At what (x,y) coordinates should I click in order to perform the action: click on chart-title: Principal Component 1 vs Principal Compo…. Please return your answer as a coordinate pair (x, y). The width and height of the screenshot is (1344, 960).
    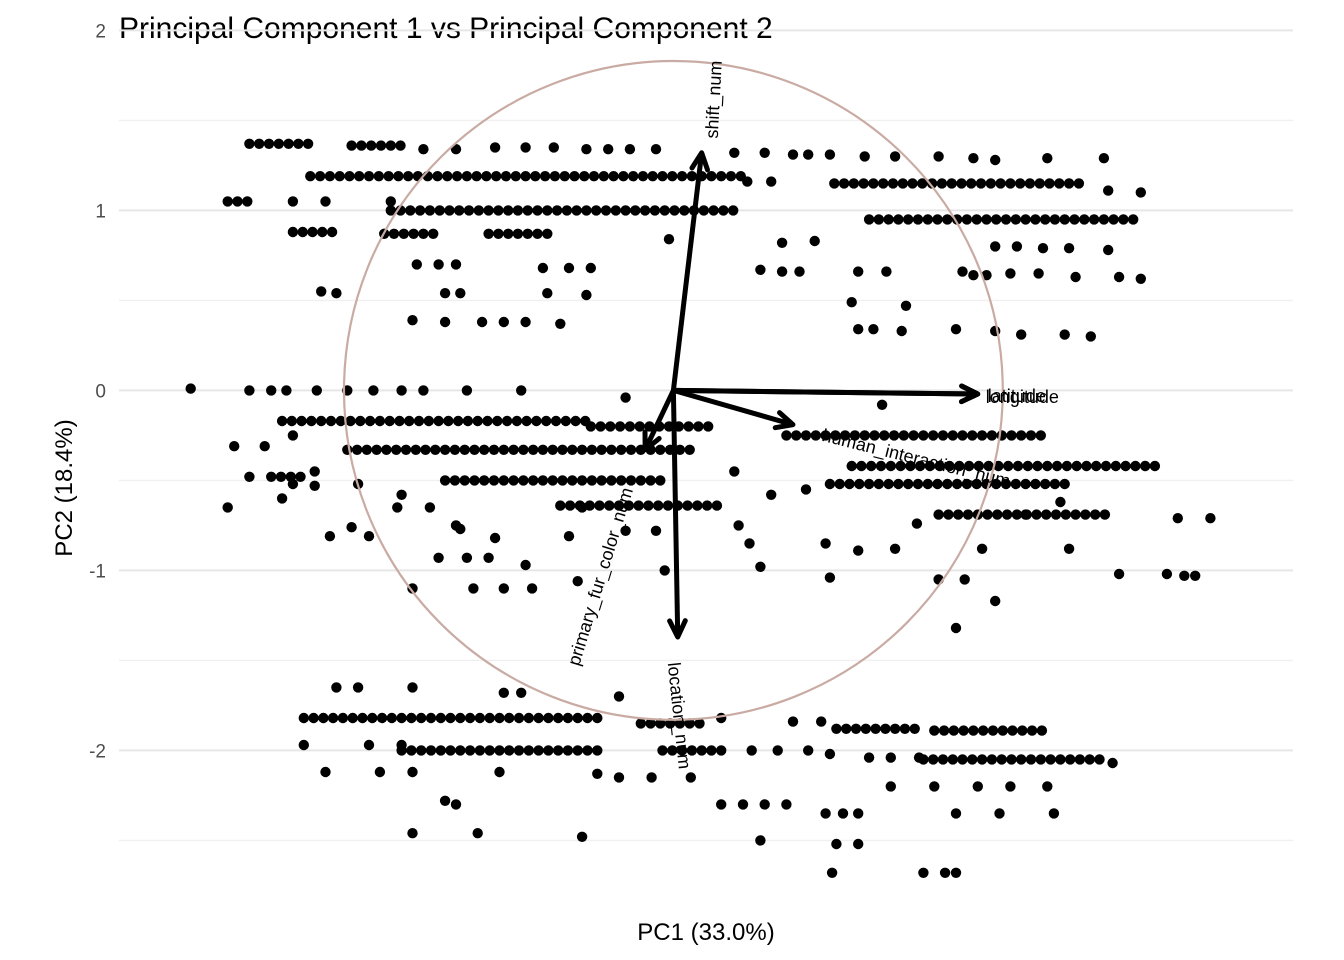
    Looking at the image, I should click on (446, 28).